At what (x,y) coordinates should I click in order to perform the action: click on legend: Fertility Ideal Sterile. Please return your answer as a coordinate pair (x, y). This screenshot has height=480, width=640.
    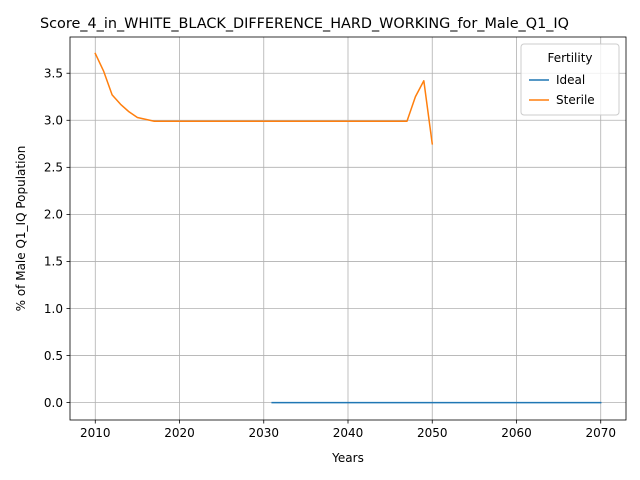
    Looking at the image, I should click on (570, 79).